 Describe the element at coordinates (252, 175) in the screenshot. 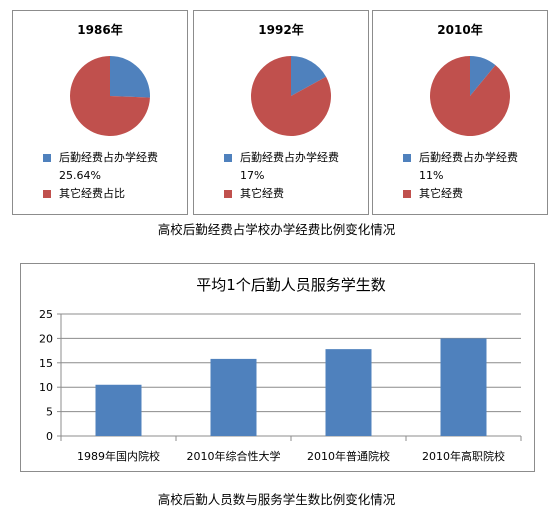

I see `slice-value-label: 17%` at that location.